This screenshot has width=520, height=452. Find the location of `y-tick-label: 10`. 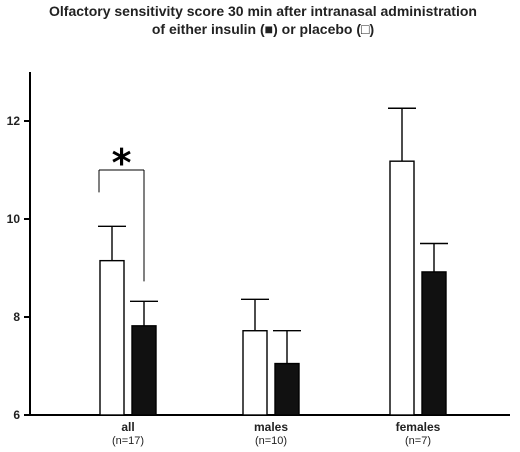

y-tick-label: 10 is located at coordinates (14, 219).